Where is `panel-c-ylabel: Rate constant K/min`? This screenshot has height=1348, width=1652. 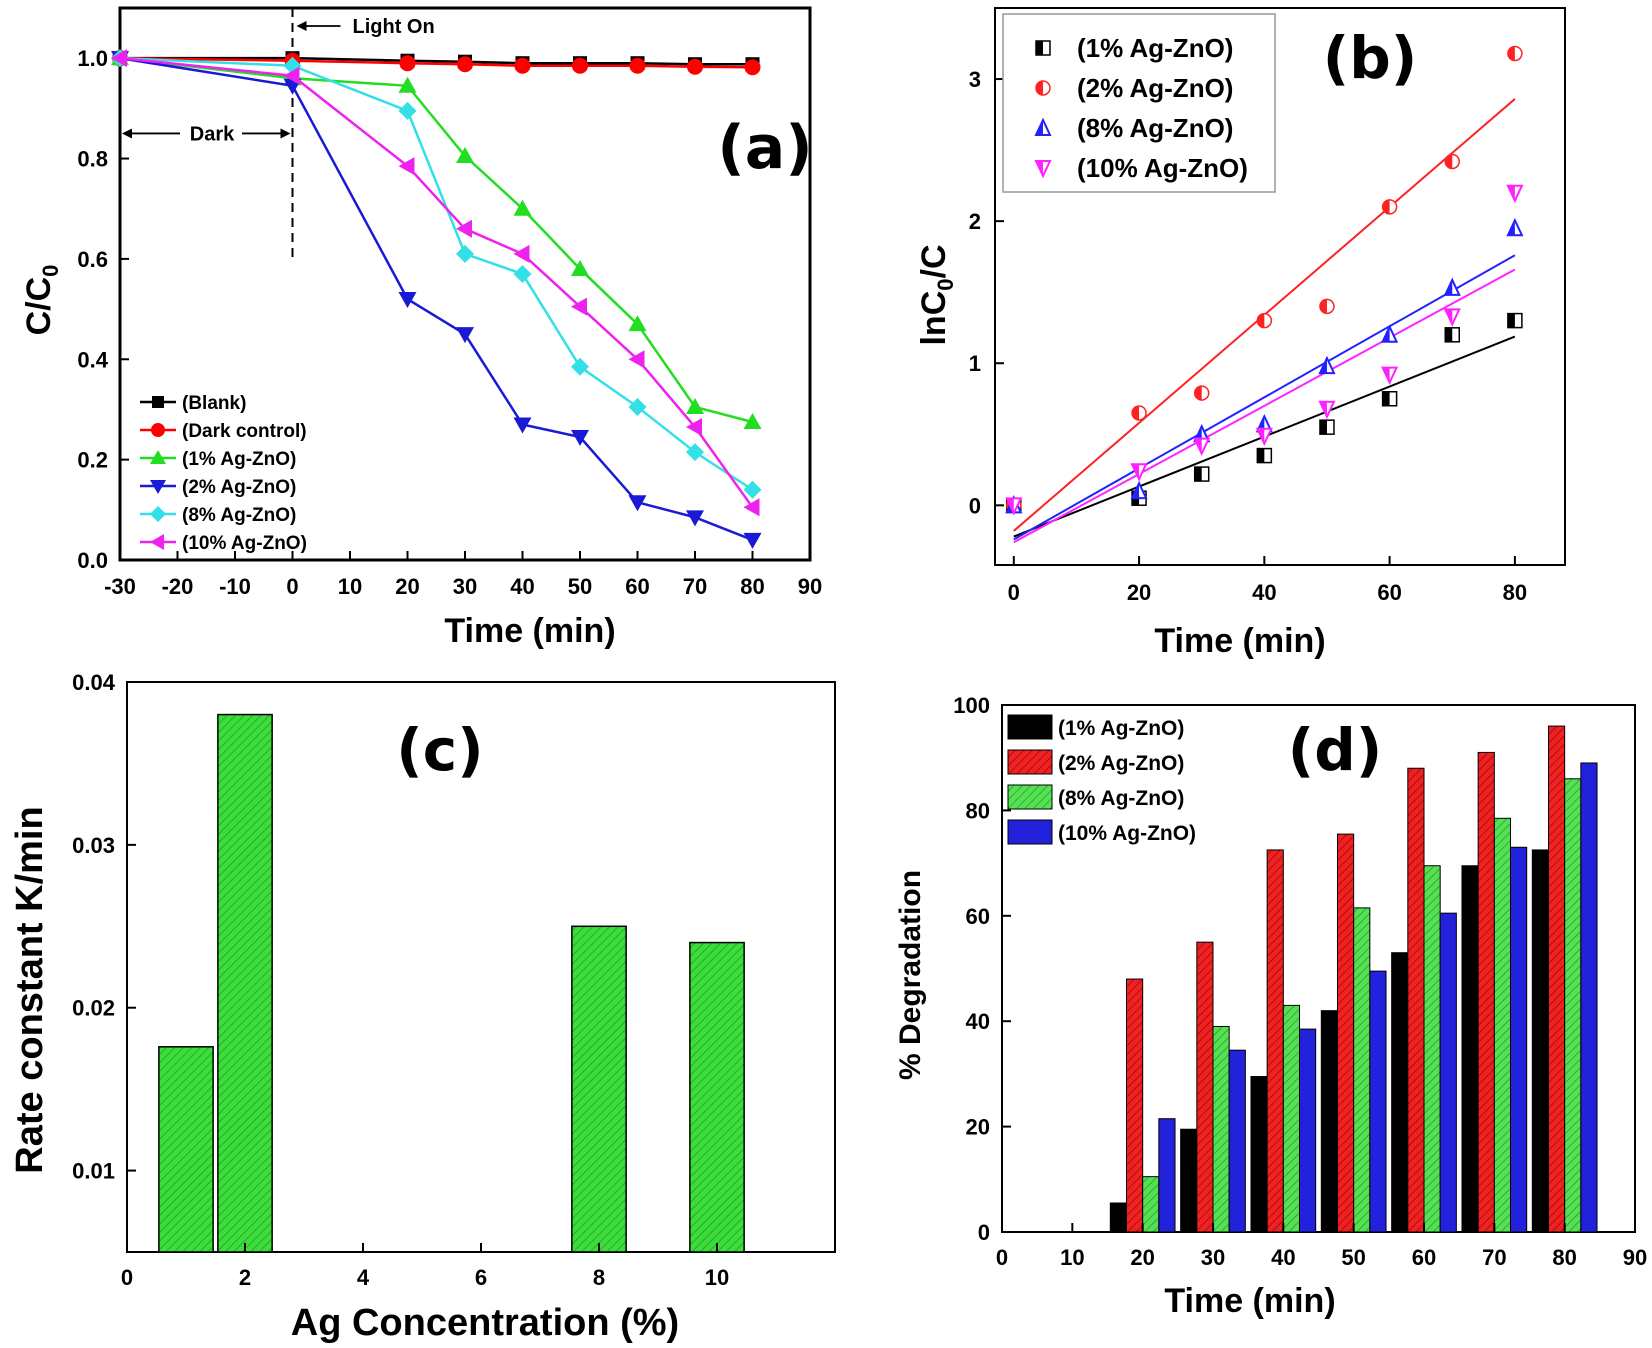 panel-c-ylabel: Rate constant K/min is located at coordinates (30, 989).